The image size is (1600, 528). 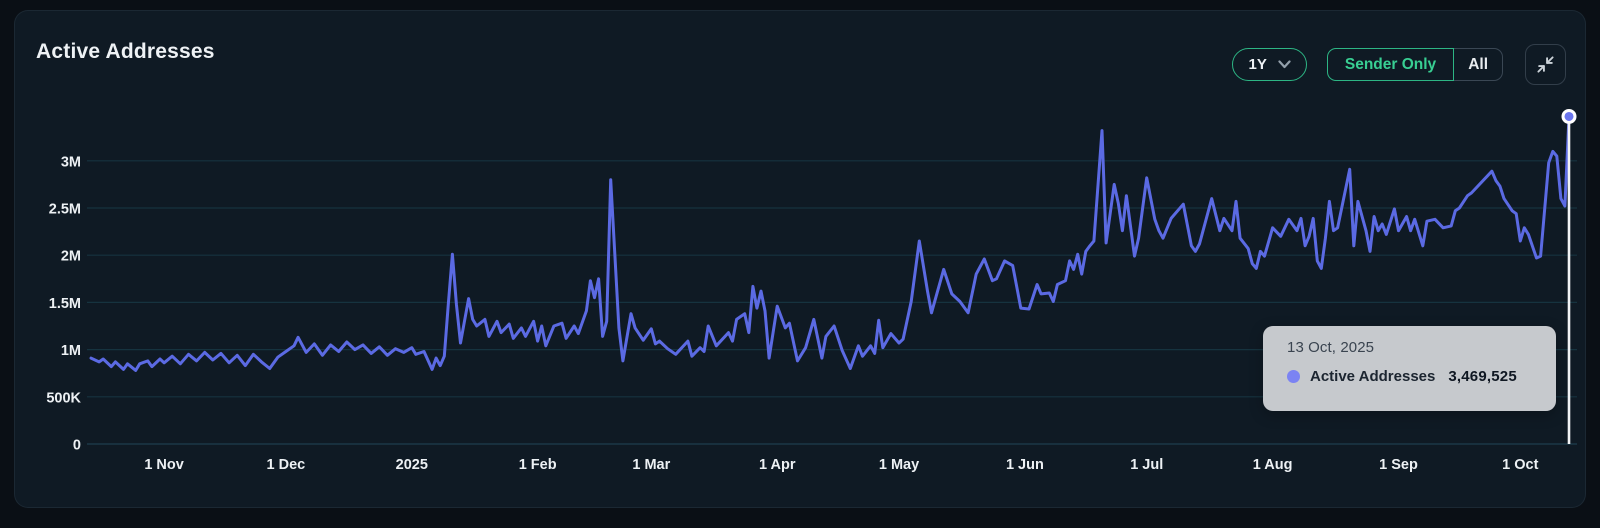 I want to click on chevron-down-icon, so click(x=1284, y=64).